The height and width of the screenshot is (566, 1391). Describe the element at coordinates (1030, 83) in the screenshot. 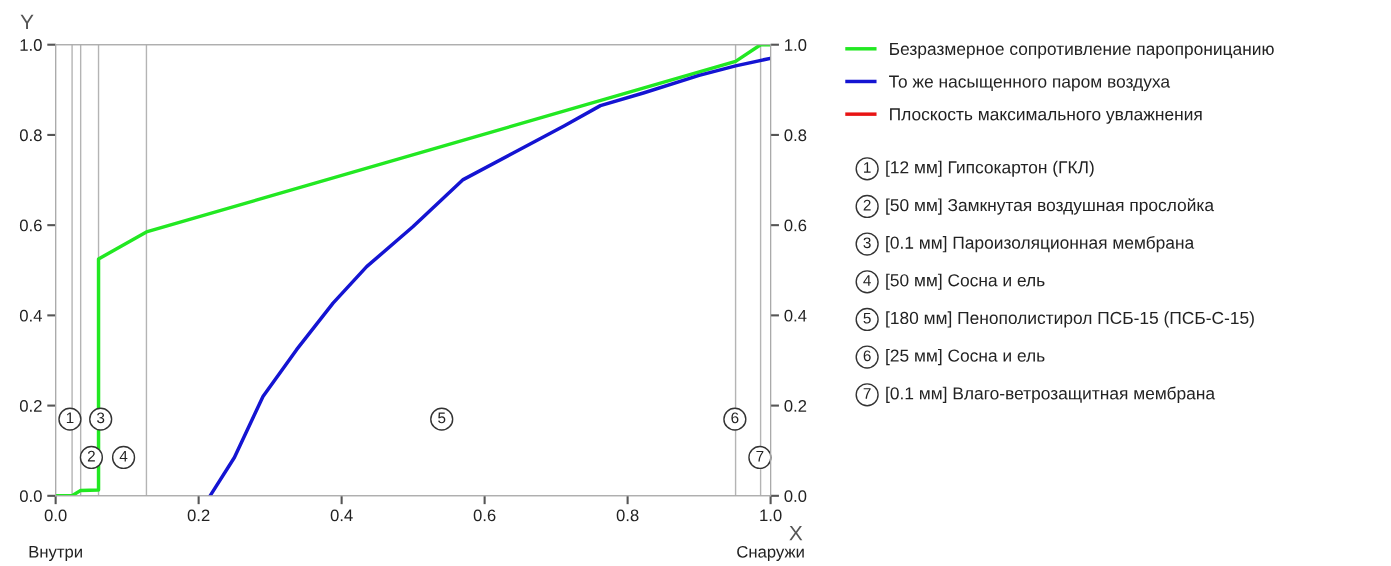

I see `legend-label: То же насыщенного паром воздуха` at that location.